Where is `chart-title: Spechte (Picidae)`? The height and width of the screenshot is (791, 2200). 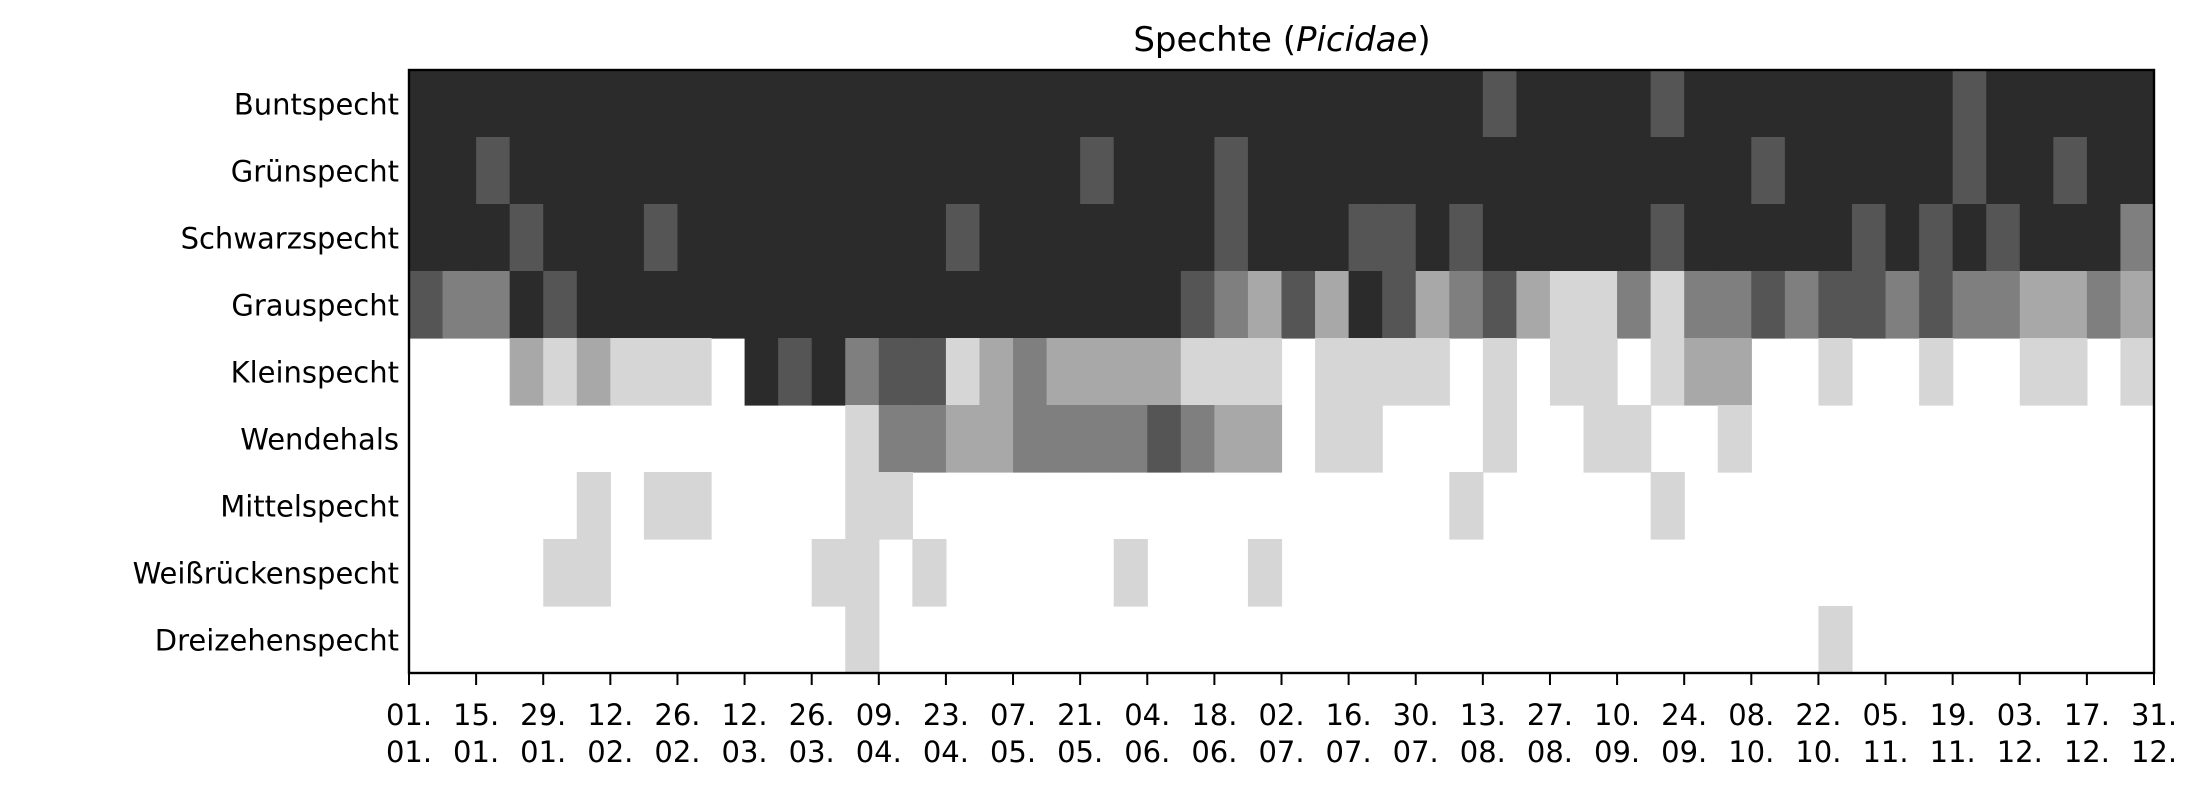 chart-title: Spechte (Picidae) is located at coordinates (1281, 40).